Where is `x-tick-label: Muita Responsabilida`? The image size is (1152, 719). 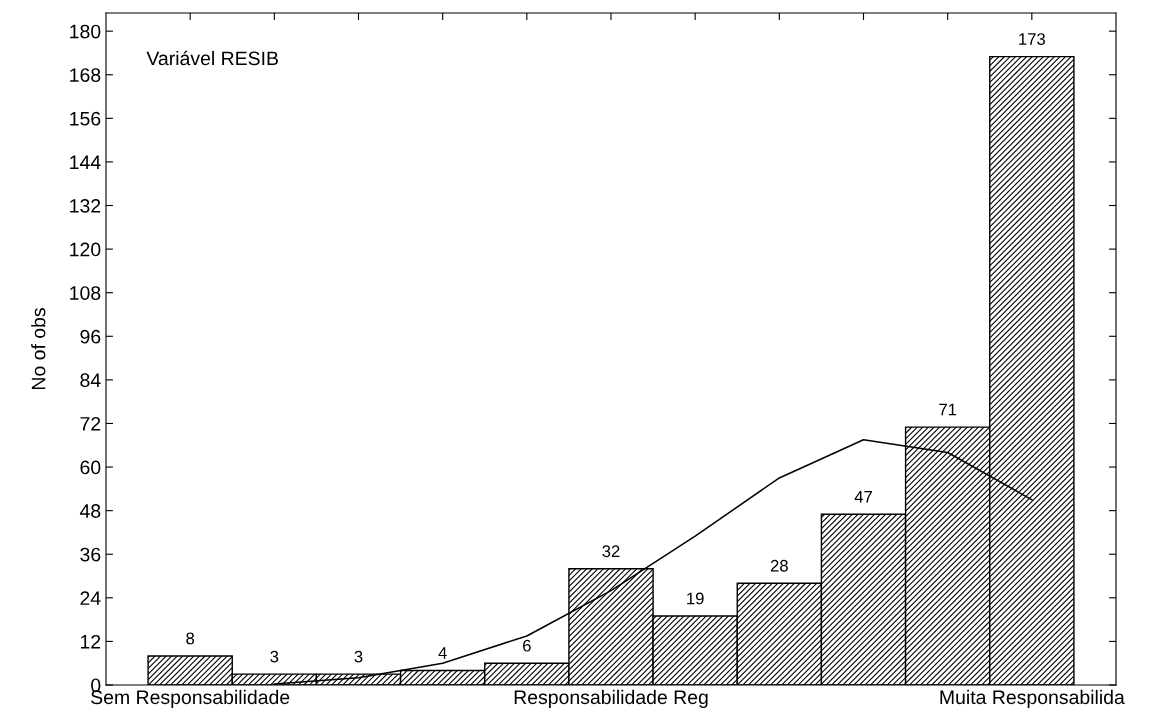
x-tick-label: Muita Responsabilida is located at coordinates (1032, 698).